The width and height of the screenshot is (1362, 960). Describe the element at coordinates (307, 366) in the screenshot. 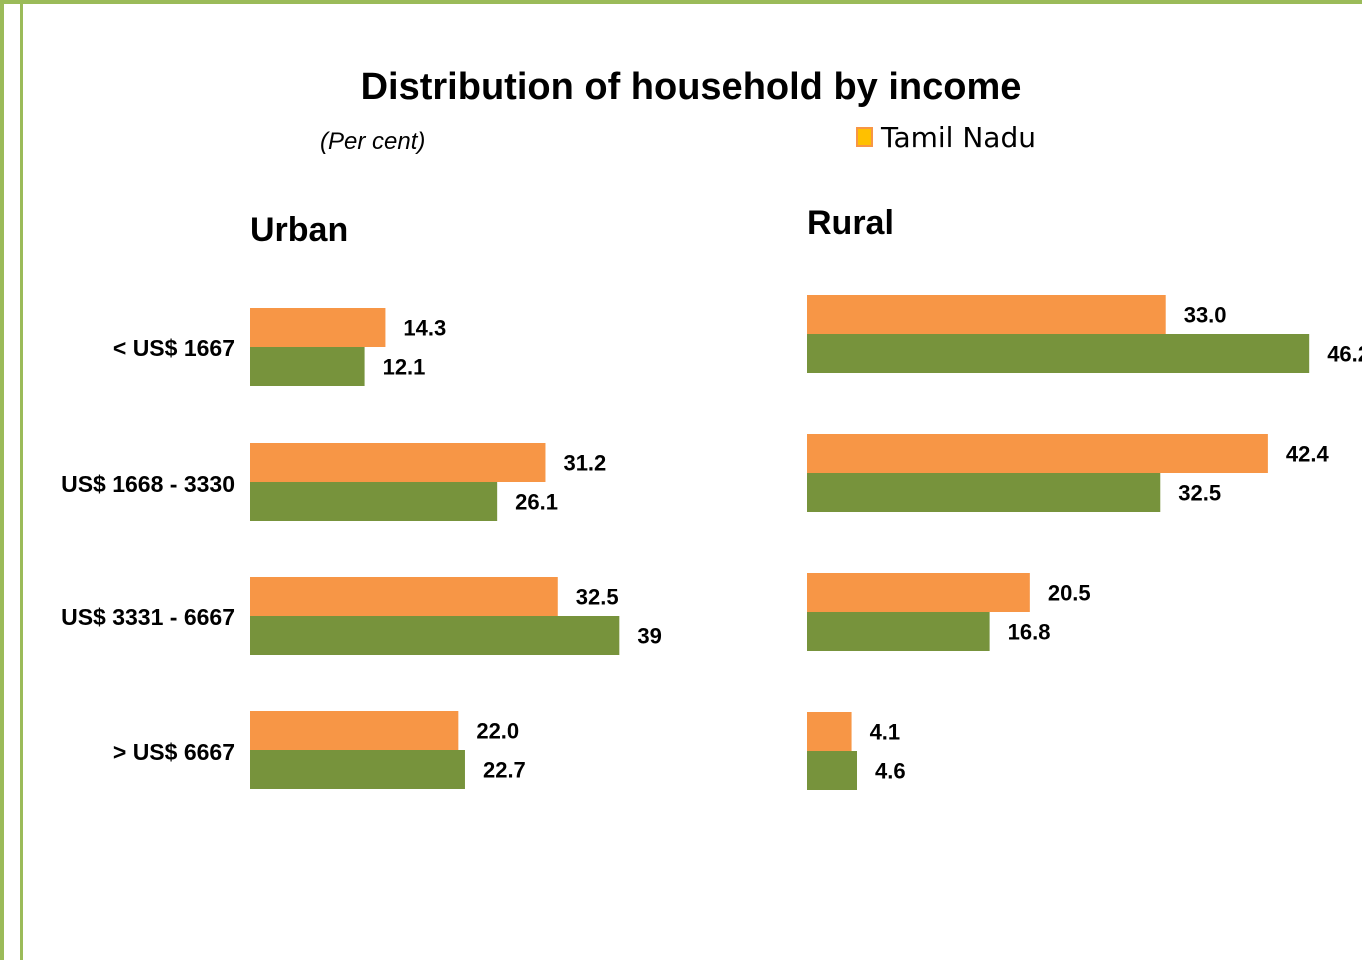

I see `bar-urban-s1-c0` at that location.